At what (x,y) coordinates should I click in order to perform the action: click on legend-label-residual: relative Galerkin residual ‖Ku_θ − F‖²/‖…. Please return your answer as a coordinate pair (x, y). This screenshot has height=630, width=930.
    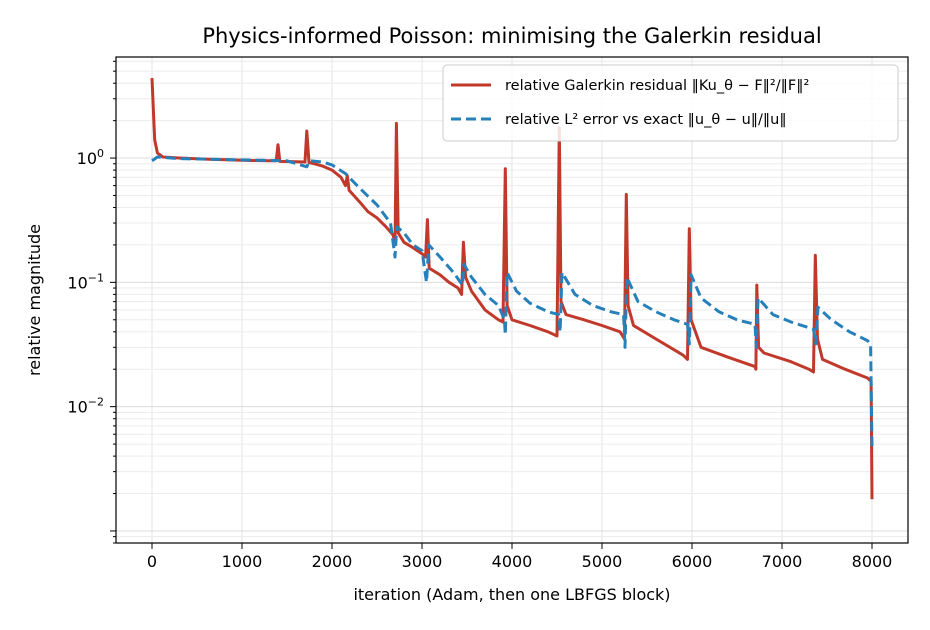
    Looking at the image, I should click on (657, 86).